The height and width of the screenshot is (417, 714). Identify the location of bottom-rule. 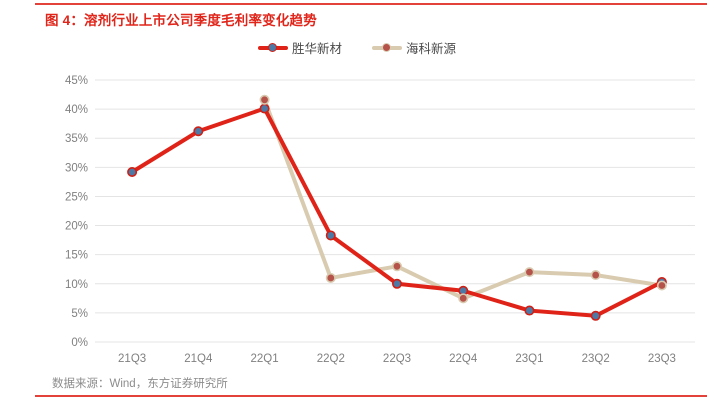
(371, 396).